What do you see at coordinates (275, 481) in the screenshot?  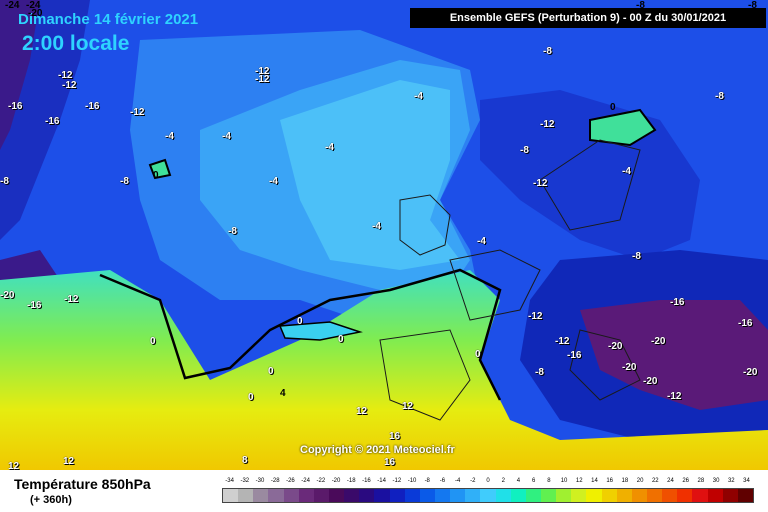 I see `scale-tick-label: -28` at bounding box center [275, 481].